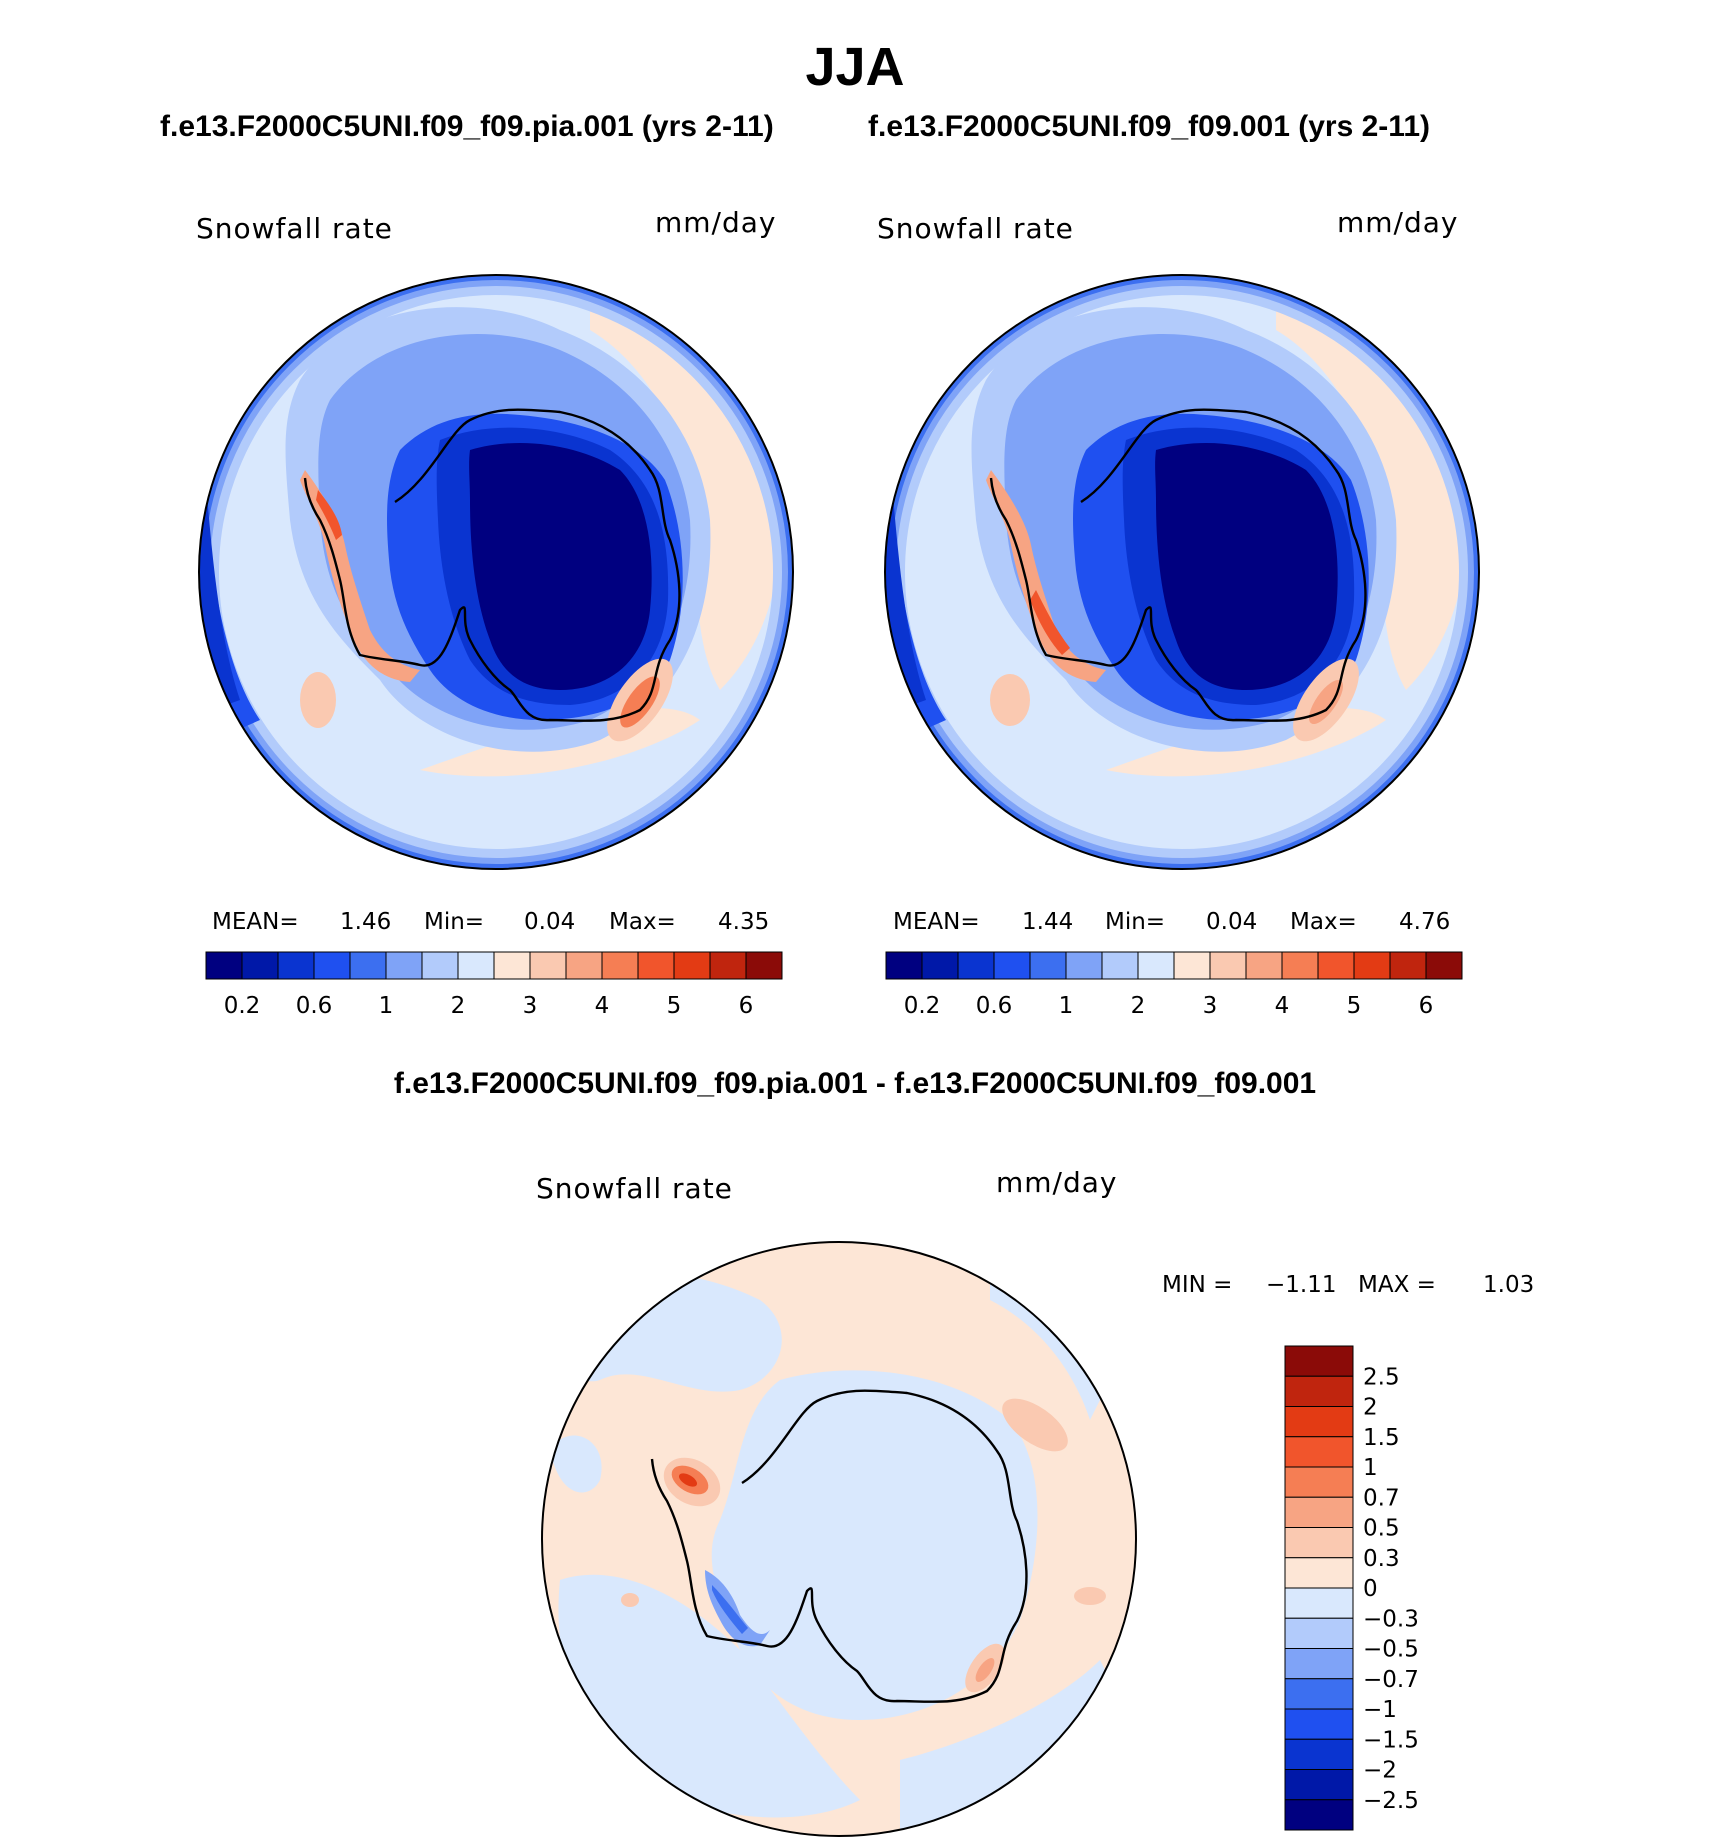  What do you see at coordinates (602, 1006) in the screenshot?
I see `panel-1-colorbar-tick-label: 4` at bounding box center [602, 1006].